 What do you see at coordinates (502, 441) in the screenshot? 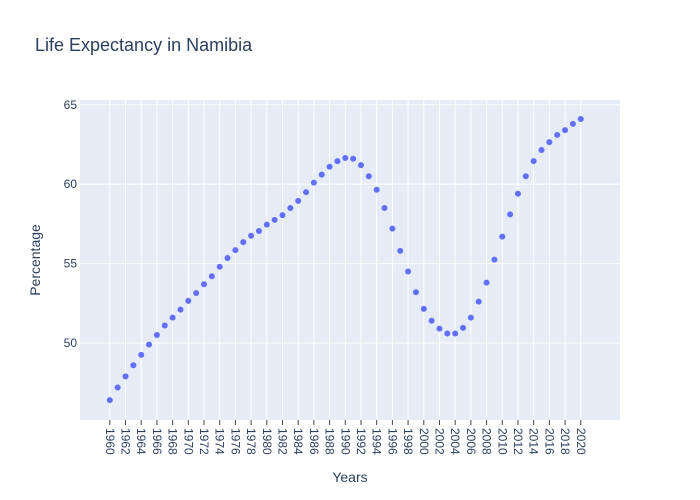
I see `x-tick-label: 2010` at bounding box center [502, 441].